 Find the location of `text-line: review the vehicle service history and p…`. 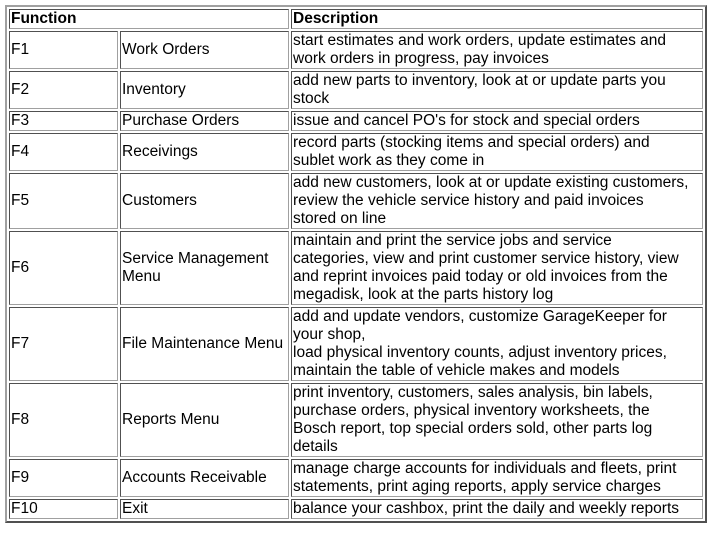

text-line: review the vehicle service history and p… is located at coordinates (468, 200).